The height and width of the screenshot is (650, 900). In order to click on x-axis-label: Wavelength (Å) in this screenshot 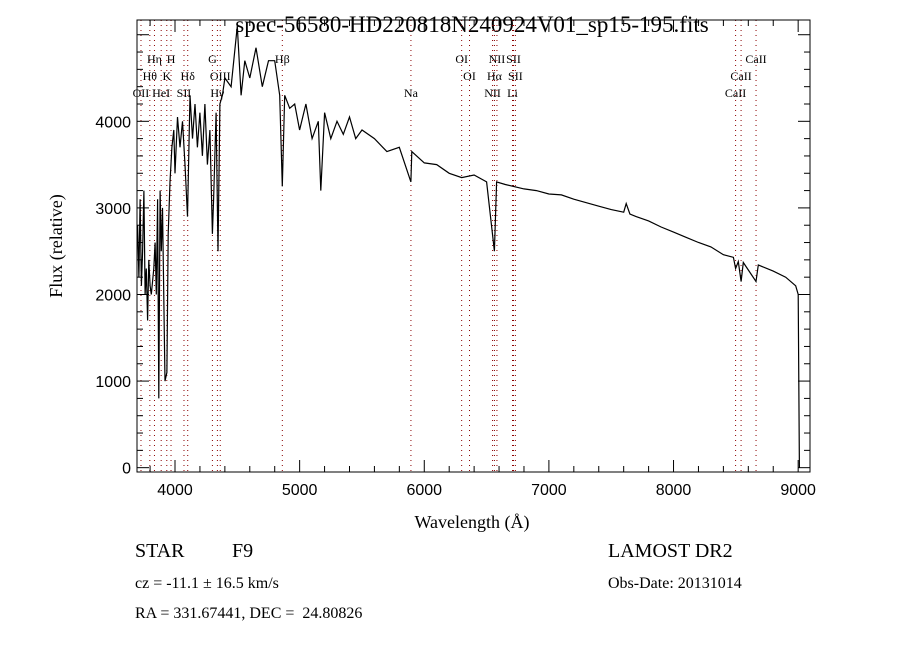, I will do `click(471, 522)`.